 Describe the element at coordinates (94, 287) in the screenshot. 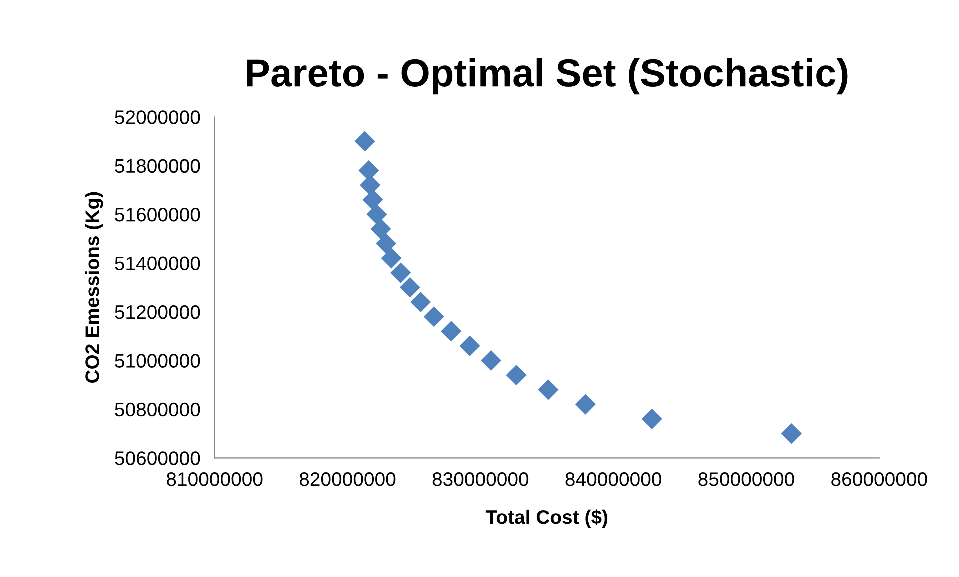

I see `y-axis-title: CO2 Emessions (Kg)` at that location.